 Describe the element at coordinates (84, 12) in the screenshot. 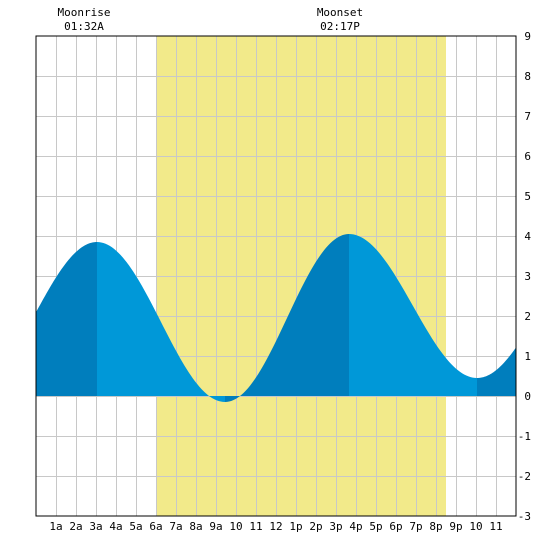

I see `moonrise-label: Moonrise` at that location.